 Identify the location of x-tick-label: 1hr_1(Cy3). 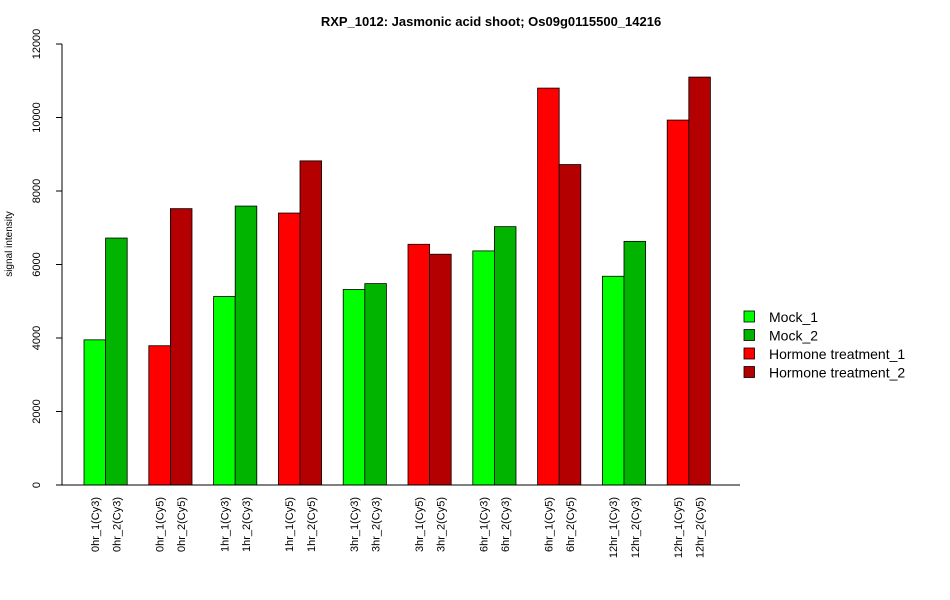
(225, 524).